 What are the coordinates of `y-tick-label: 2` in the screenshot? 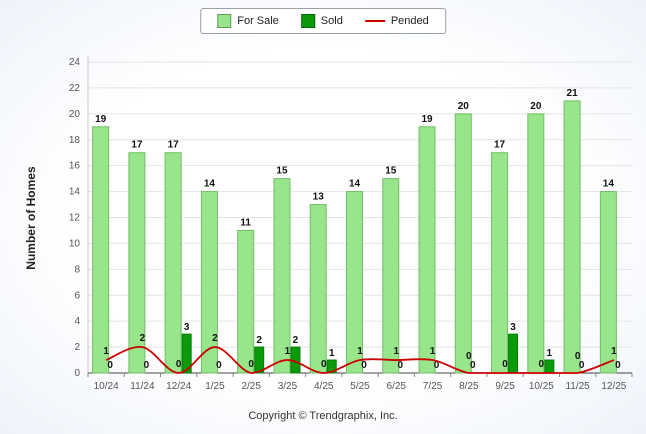 It's located at (77, 347).